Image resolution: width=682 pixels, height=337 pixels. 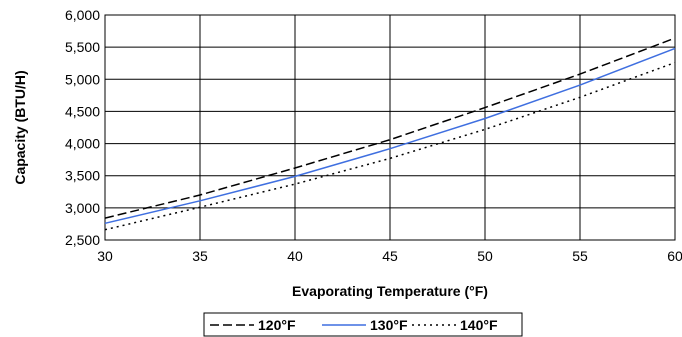 What do you see at coordinates (479, 325) in the screenshot?
I see `legend-label: 140°F` at bounding box center [479, 325].